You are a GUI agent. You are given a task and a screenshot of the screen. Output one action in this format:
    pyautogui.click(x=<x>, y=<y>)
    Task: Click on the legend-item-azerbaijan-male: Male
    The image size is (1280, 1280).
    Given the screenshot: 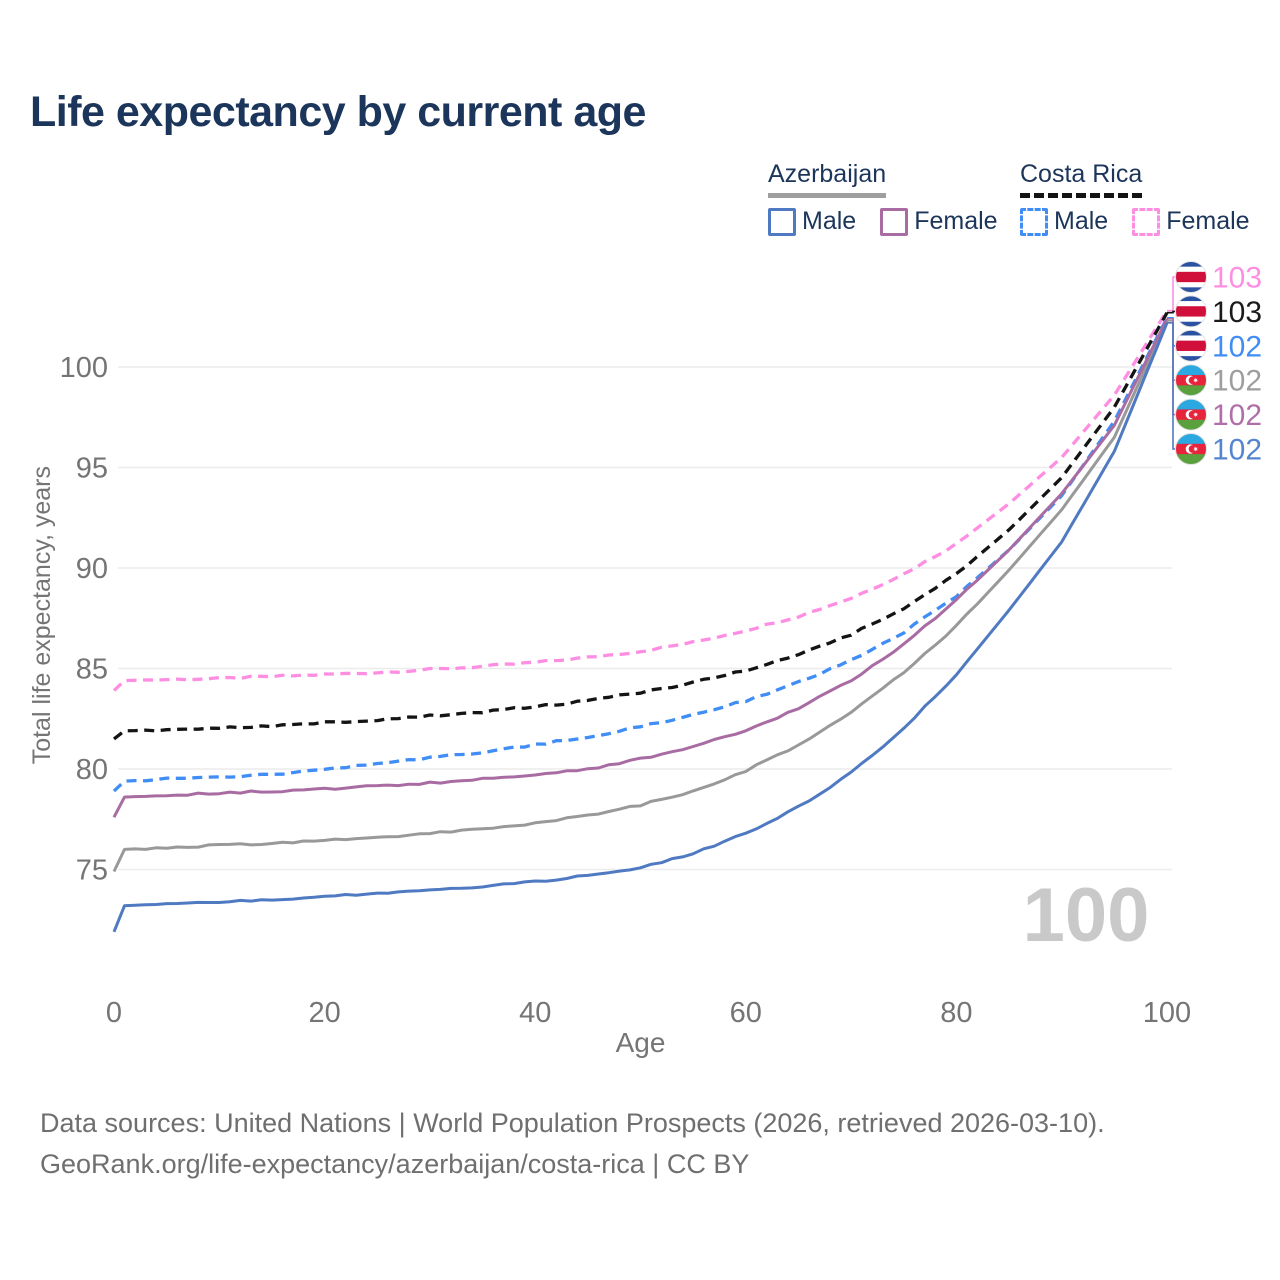 What is the action you would take?
    pyautogui.click(x=812, y=221)
    